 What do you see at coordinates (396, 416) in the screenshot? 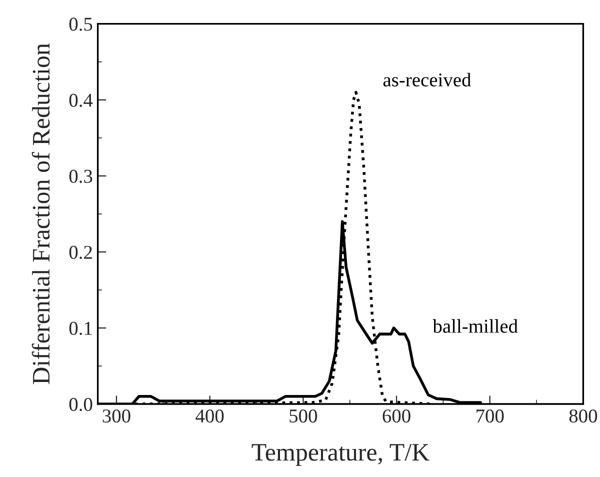
I see `x-tick-label: 600` at bounding box center [396, 416].